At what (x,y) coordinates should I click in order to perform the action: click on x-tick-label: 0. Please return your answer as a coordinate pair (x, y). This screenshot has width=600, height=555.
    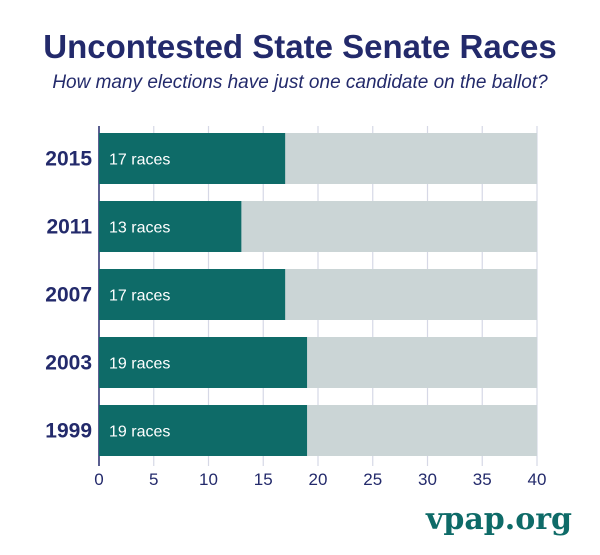
    Looking at the image, I should click on (98, 479).